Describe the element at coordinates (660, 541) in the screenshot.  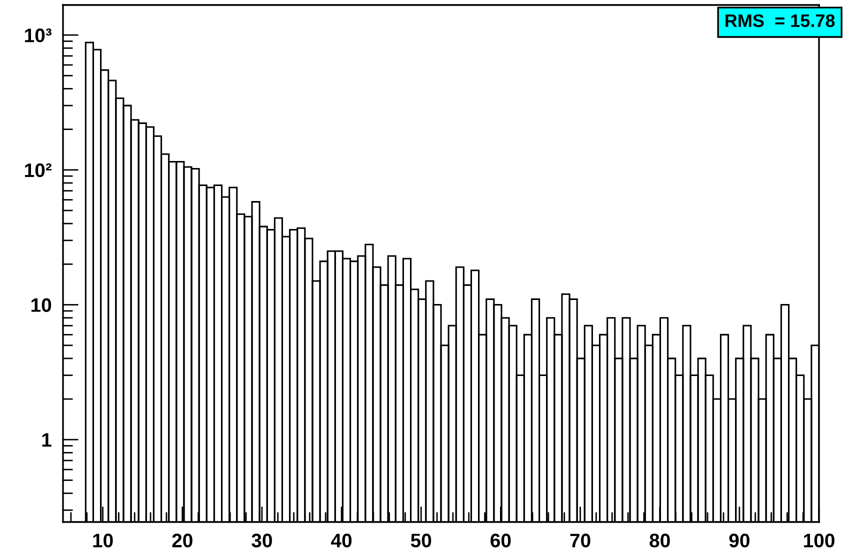
I see `x-tick-label: 80` at that location.